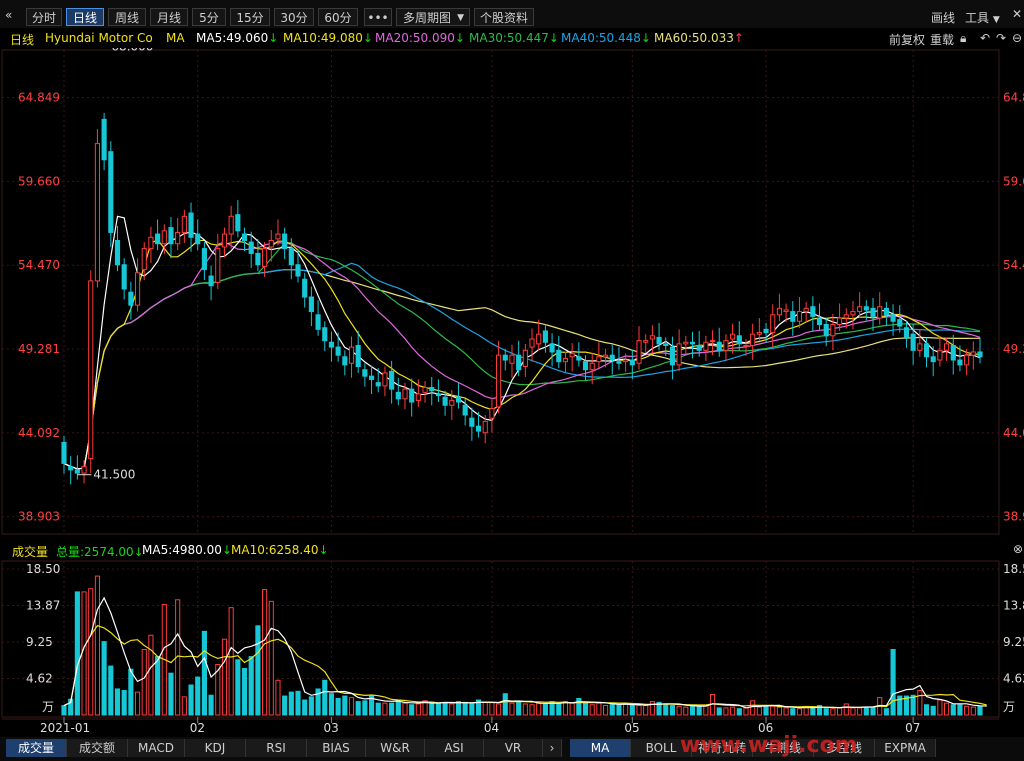 The image size is (1024, 761). I want to click on up-arrow-icon: ↑, so click(738, 38).